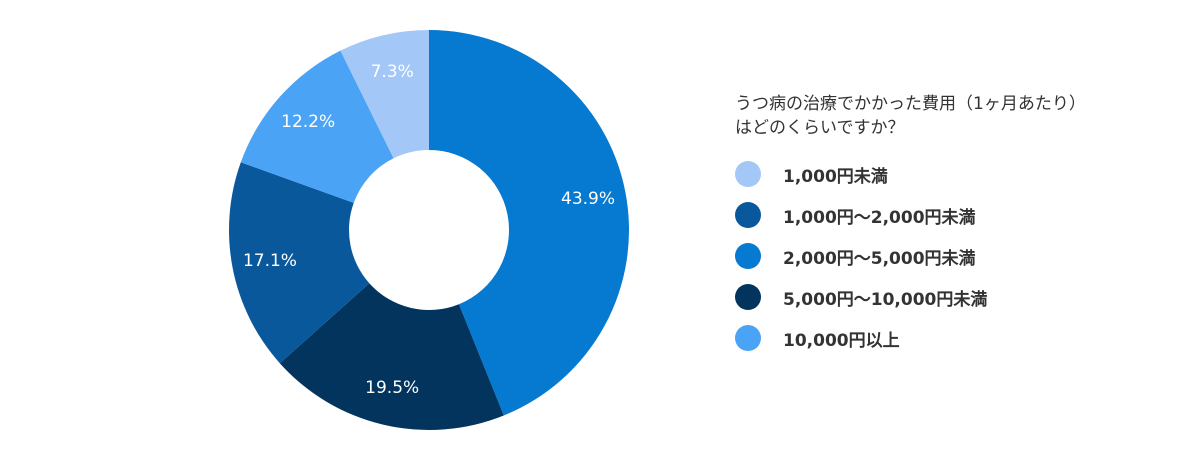 This screenshot has width=1200, height=460. I want to click on slice-label-1000-2000: 17.1%, so click(270, 261).